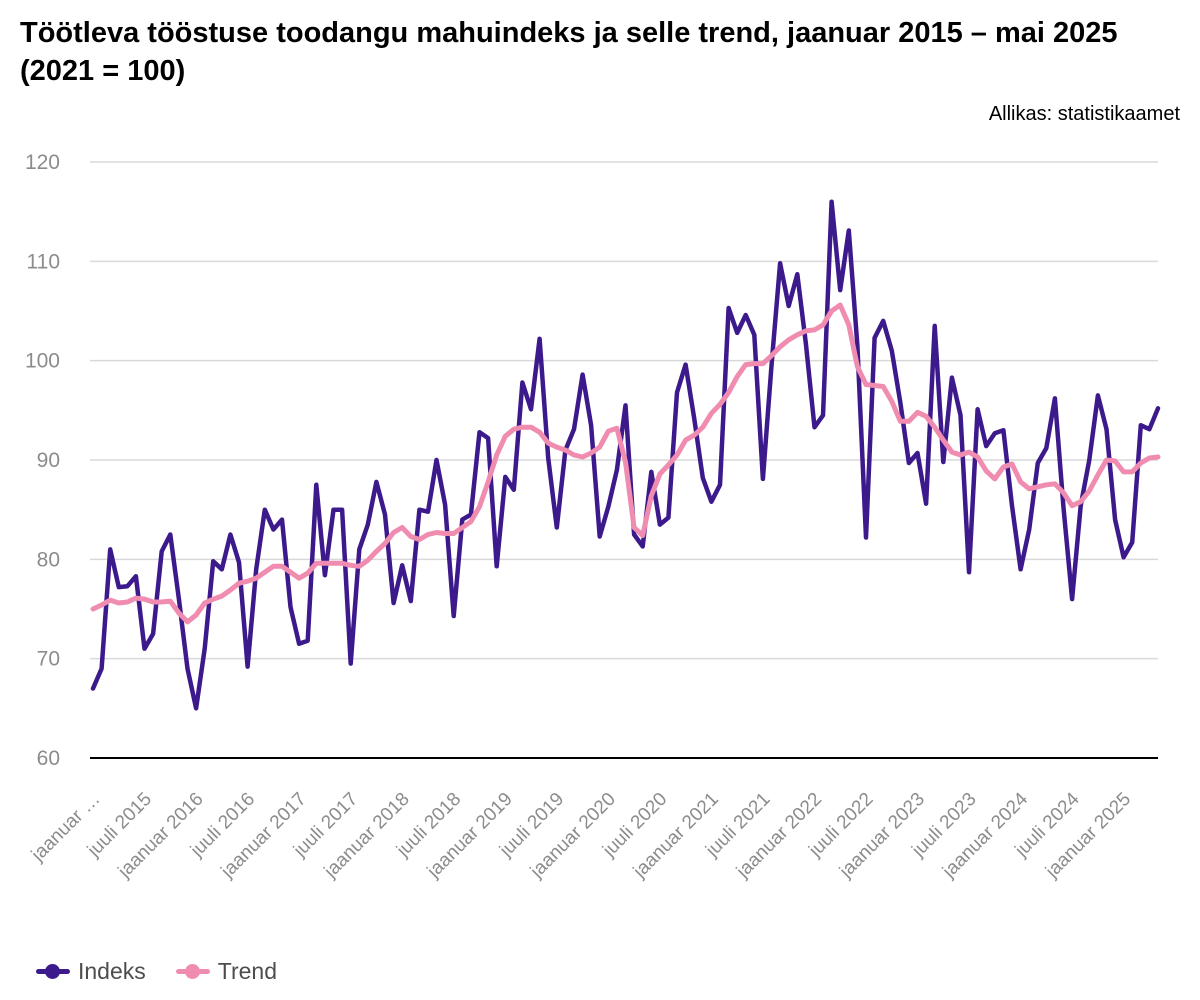 The image size is (1200, 1000). I want to click on legend-item-indeks: Indeks, so click(91, 971).